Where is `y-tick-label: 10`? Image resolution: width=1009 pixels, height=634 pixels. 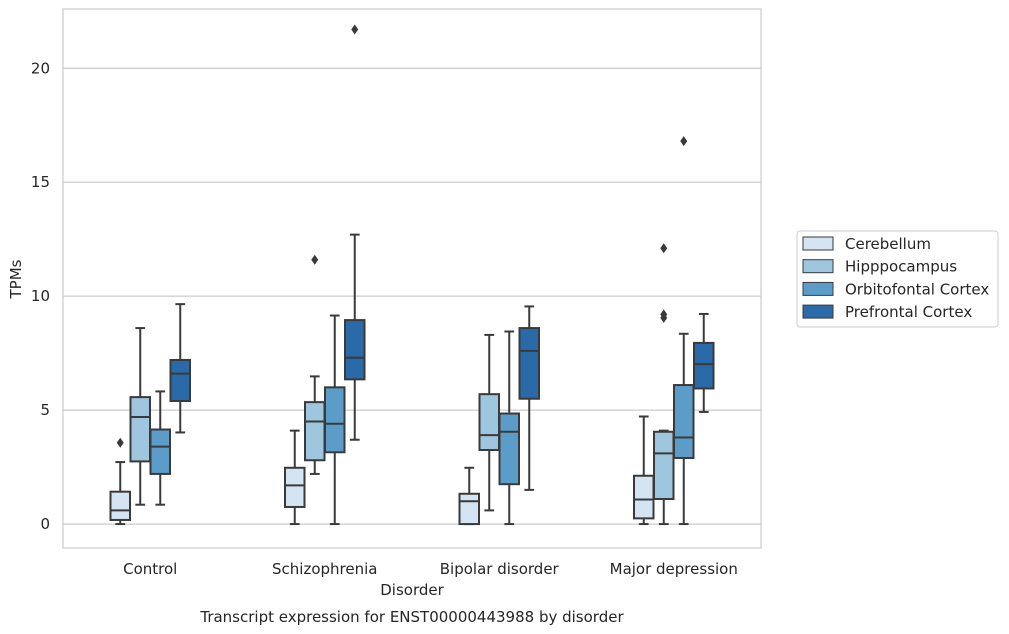 y-tick-label: 10 is located at coordinates (40, 296).